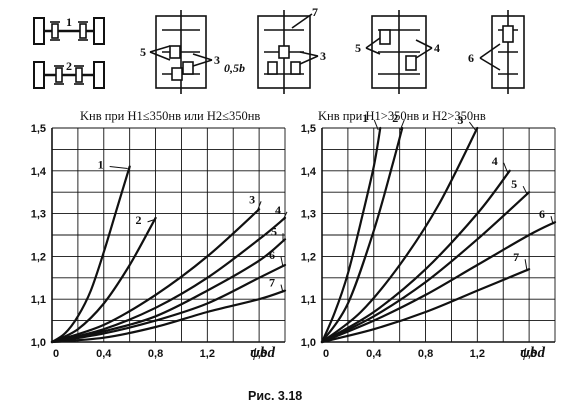 The width and height of the screenshot is (564, 412). Describe the element at coordinates (39, 236) in the screenshot. I see `chart-left-yticks: 1,0 1,1 1,2 1,3 1,4 1,5` at that location.